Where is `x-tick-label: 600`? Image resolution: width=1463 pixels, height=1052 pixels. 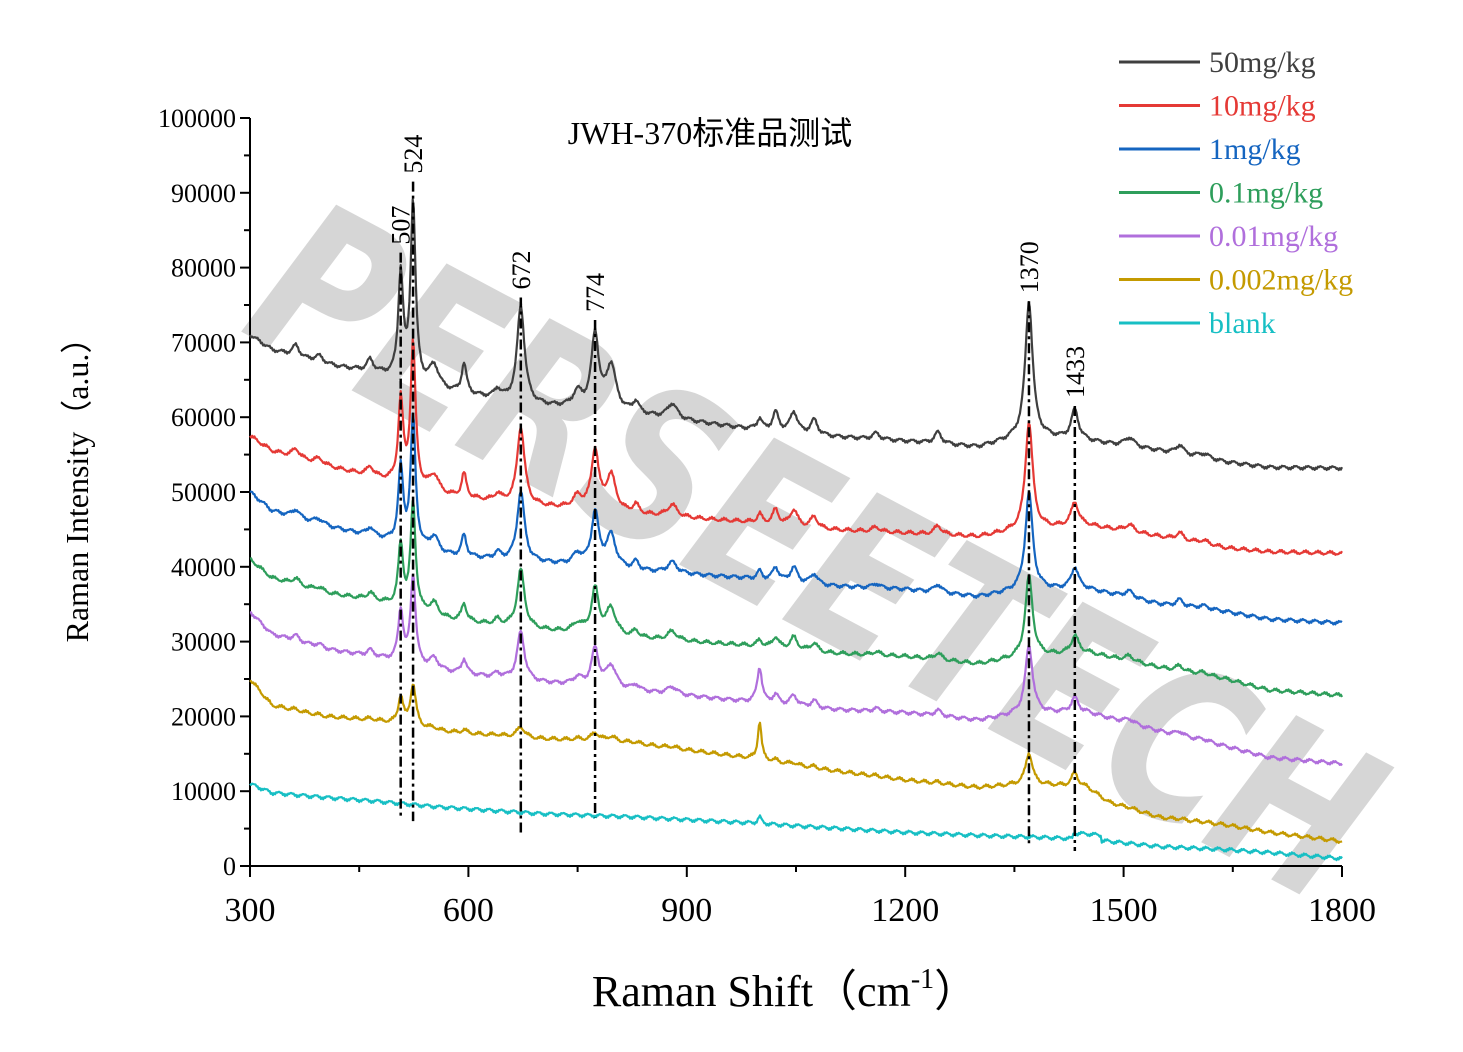
x-tick-label: 600 is located at coordinates (468, 910).